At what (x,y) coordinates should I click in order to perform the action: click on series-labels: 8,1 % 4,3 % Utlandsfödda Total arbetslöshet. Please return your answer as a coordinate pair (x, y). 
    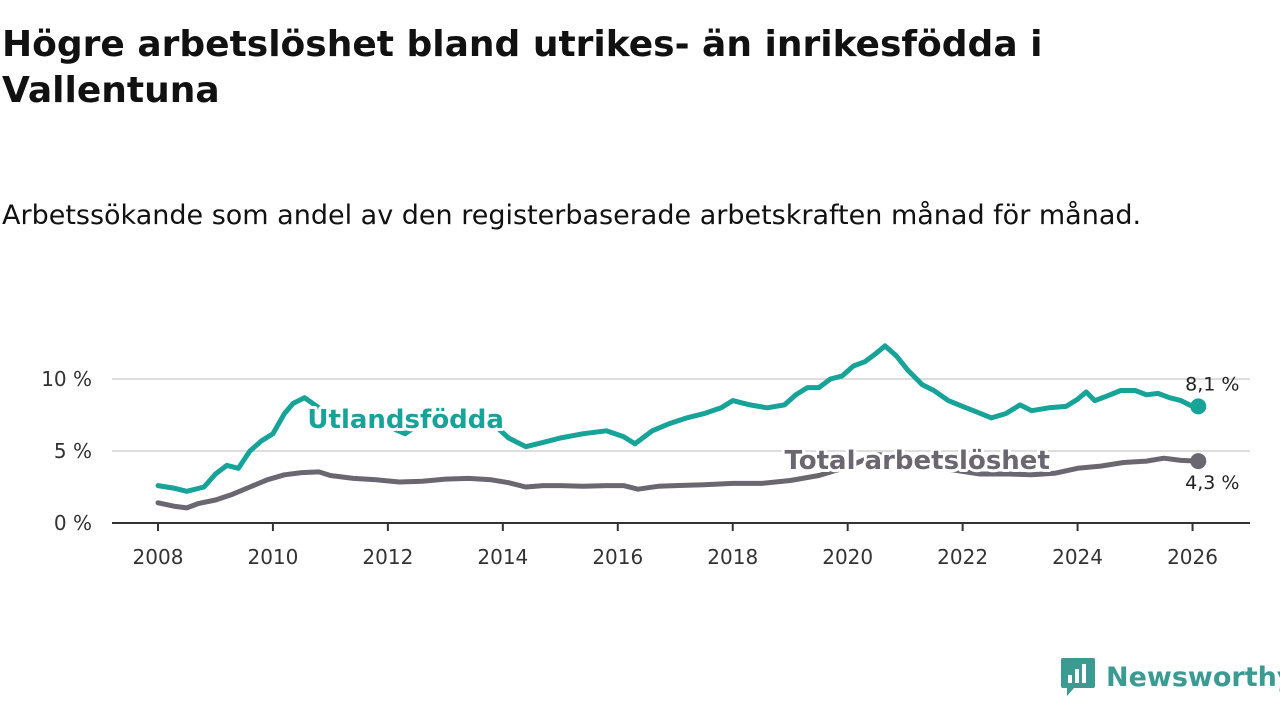
    Looking at the image, I should click on (771, 433).